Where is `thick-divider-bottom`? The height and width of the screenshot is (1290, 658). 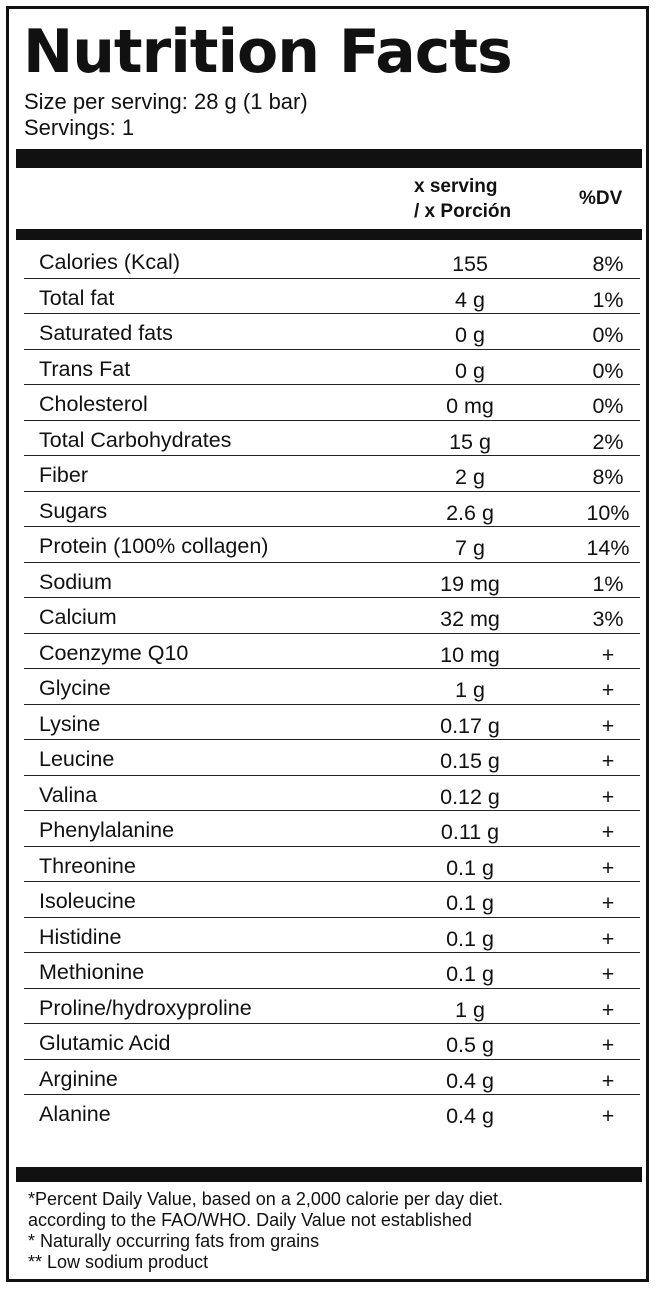 thick-divider-bottom is located at coordinates (329, 1174).